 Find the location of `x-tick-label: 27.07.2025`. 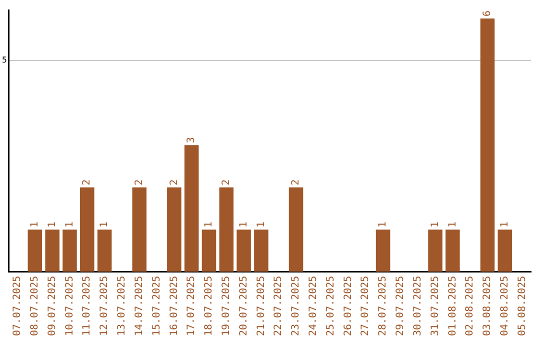

x-tick-label: 27.07.2025 is located at coordinates (366, 306).